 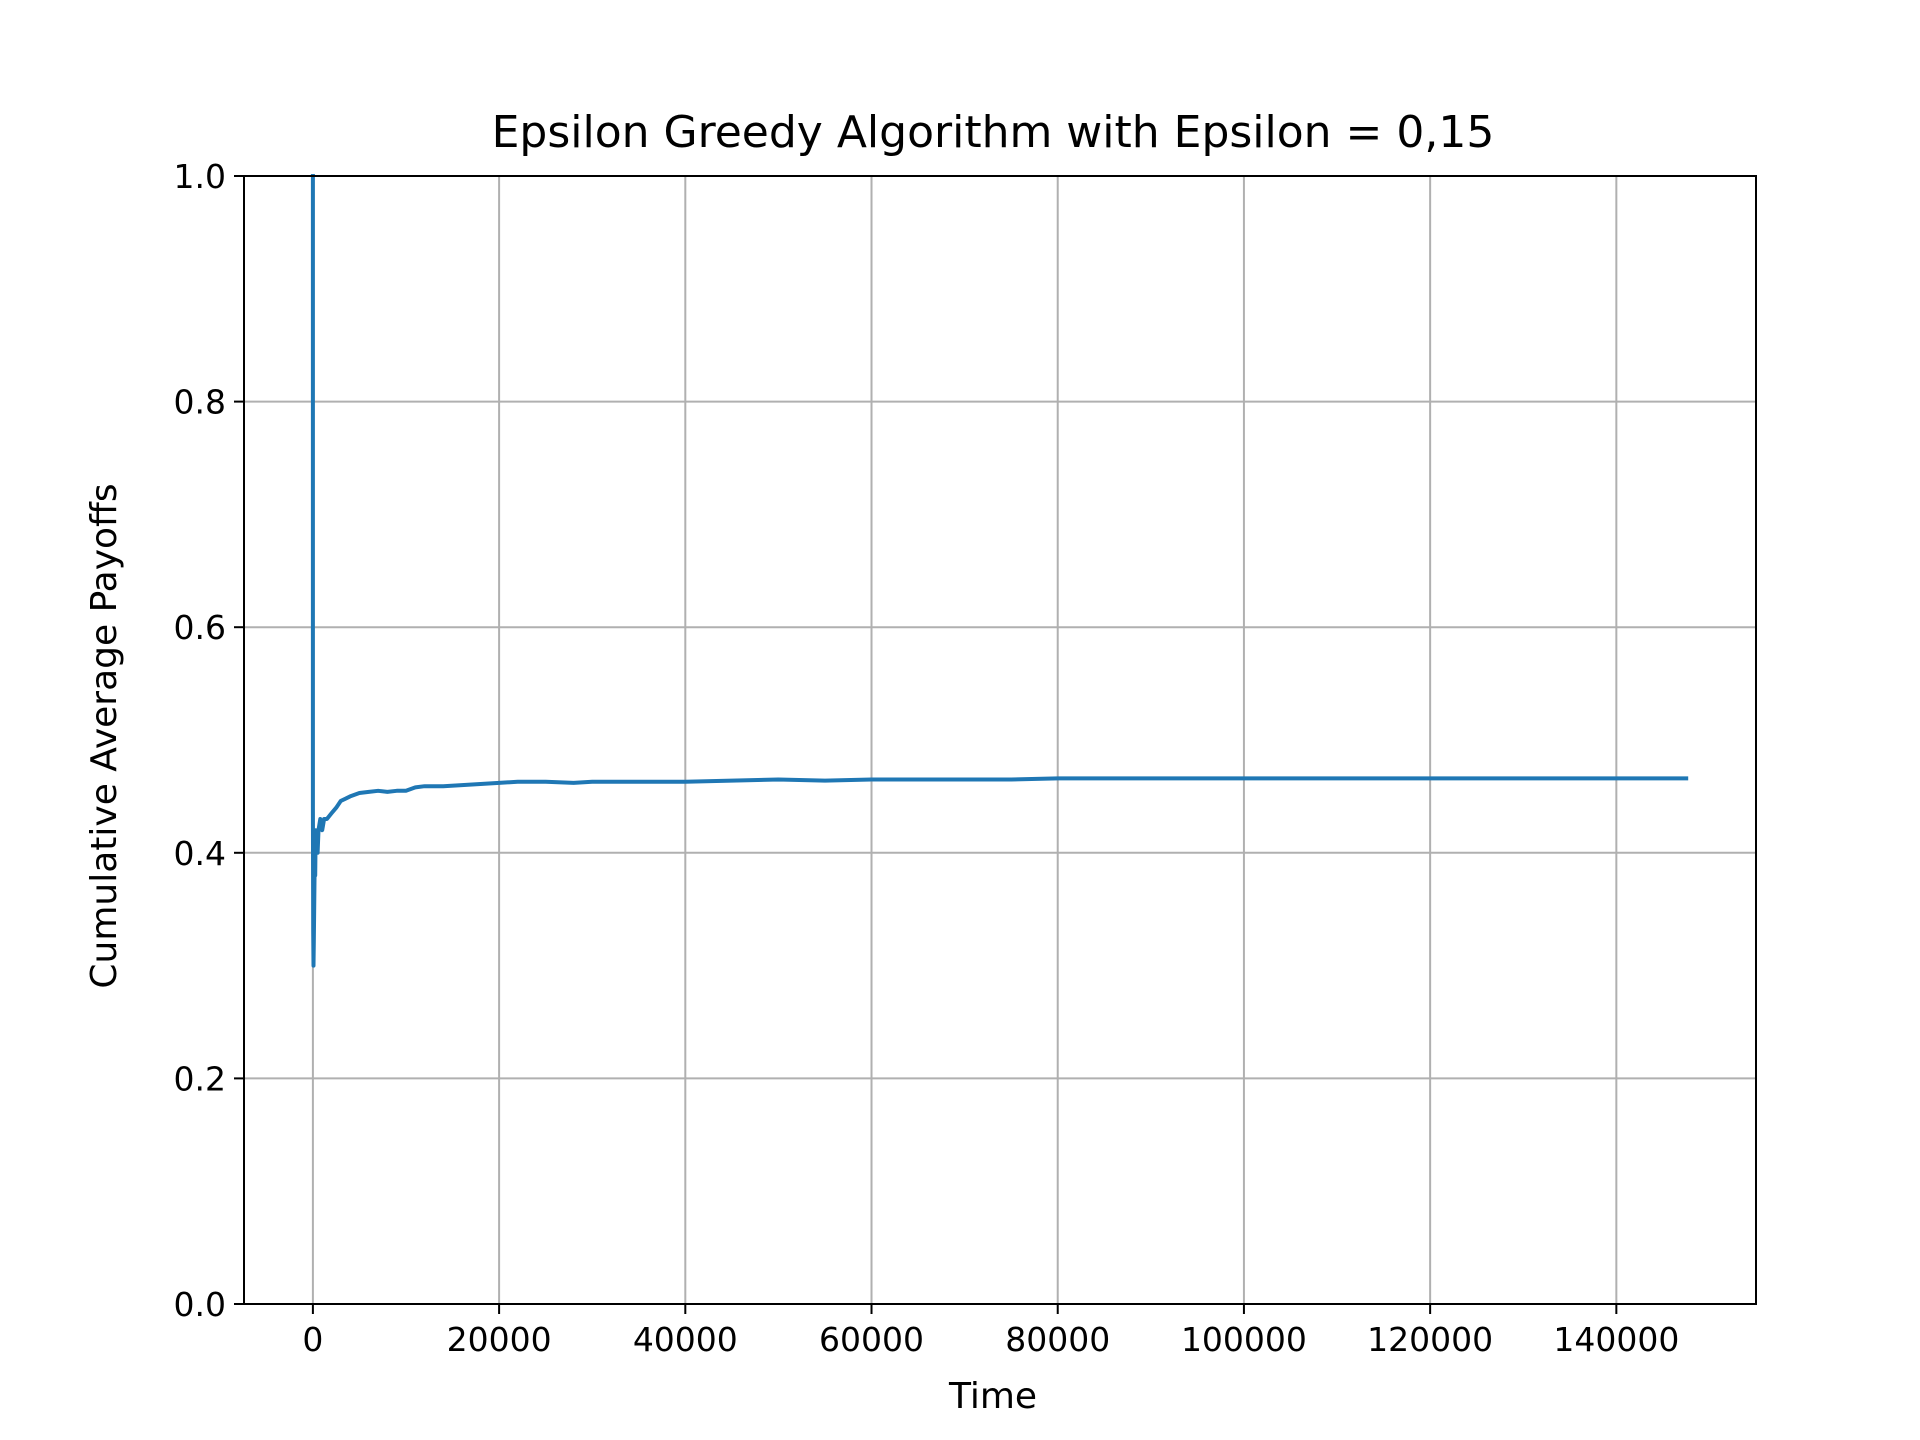 What do you see at coordinates (200, 1304) in the screenshot?
I see `y-tick-label: 0.0` at bounding box center [200, 1304].